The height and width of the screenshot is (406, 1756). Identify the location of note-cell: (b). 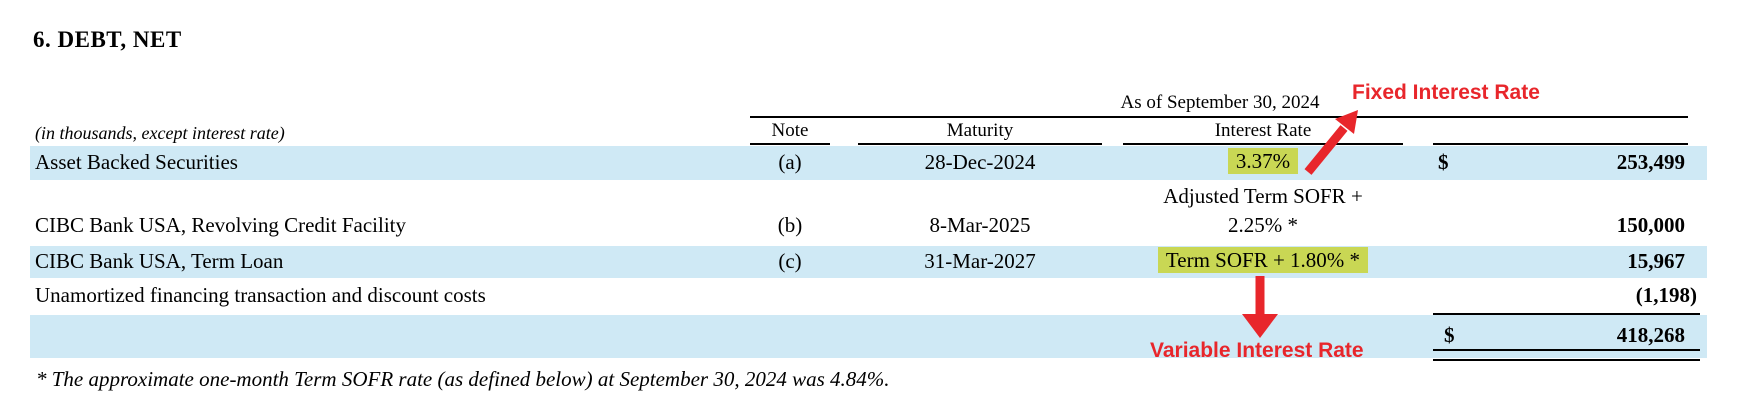
(790, 225).